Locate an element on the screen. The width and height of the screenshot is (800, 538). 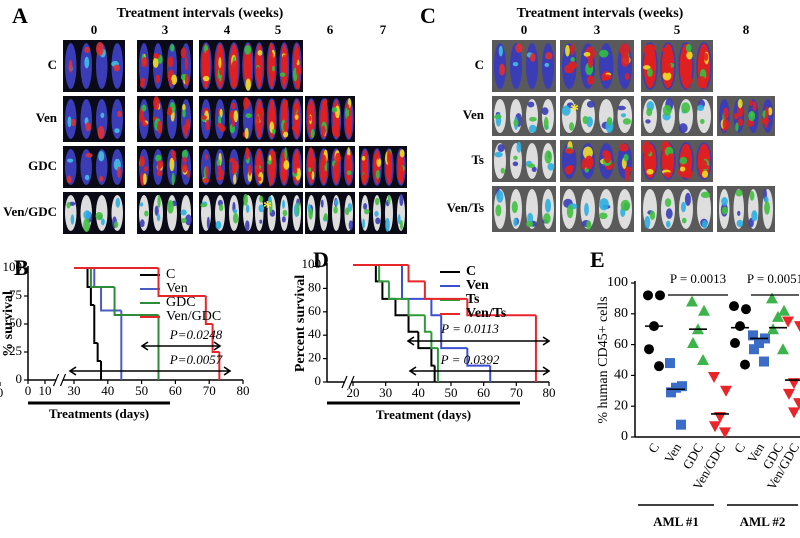
p-value: P = 0.0113 is located at coordinates (469, 328).